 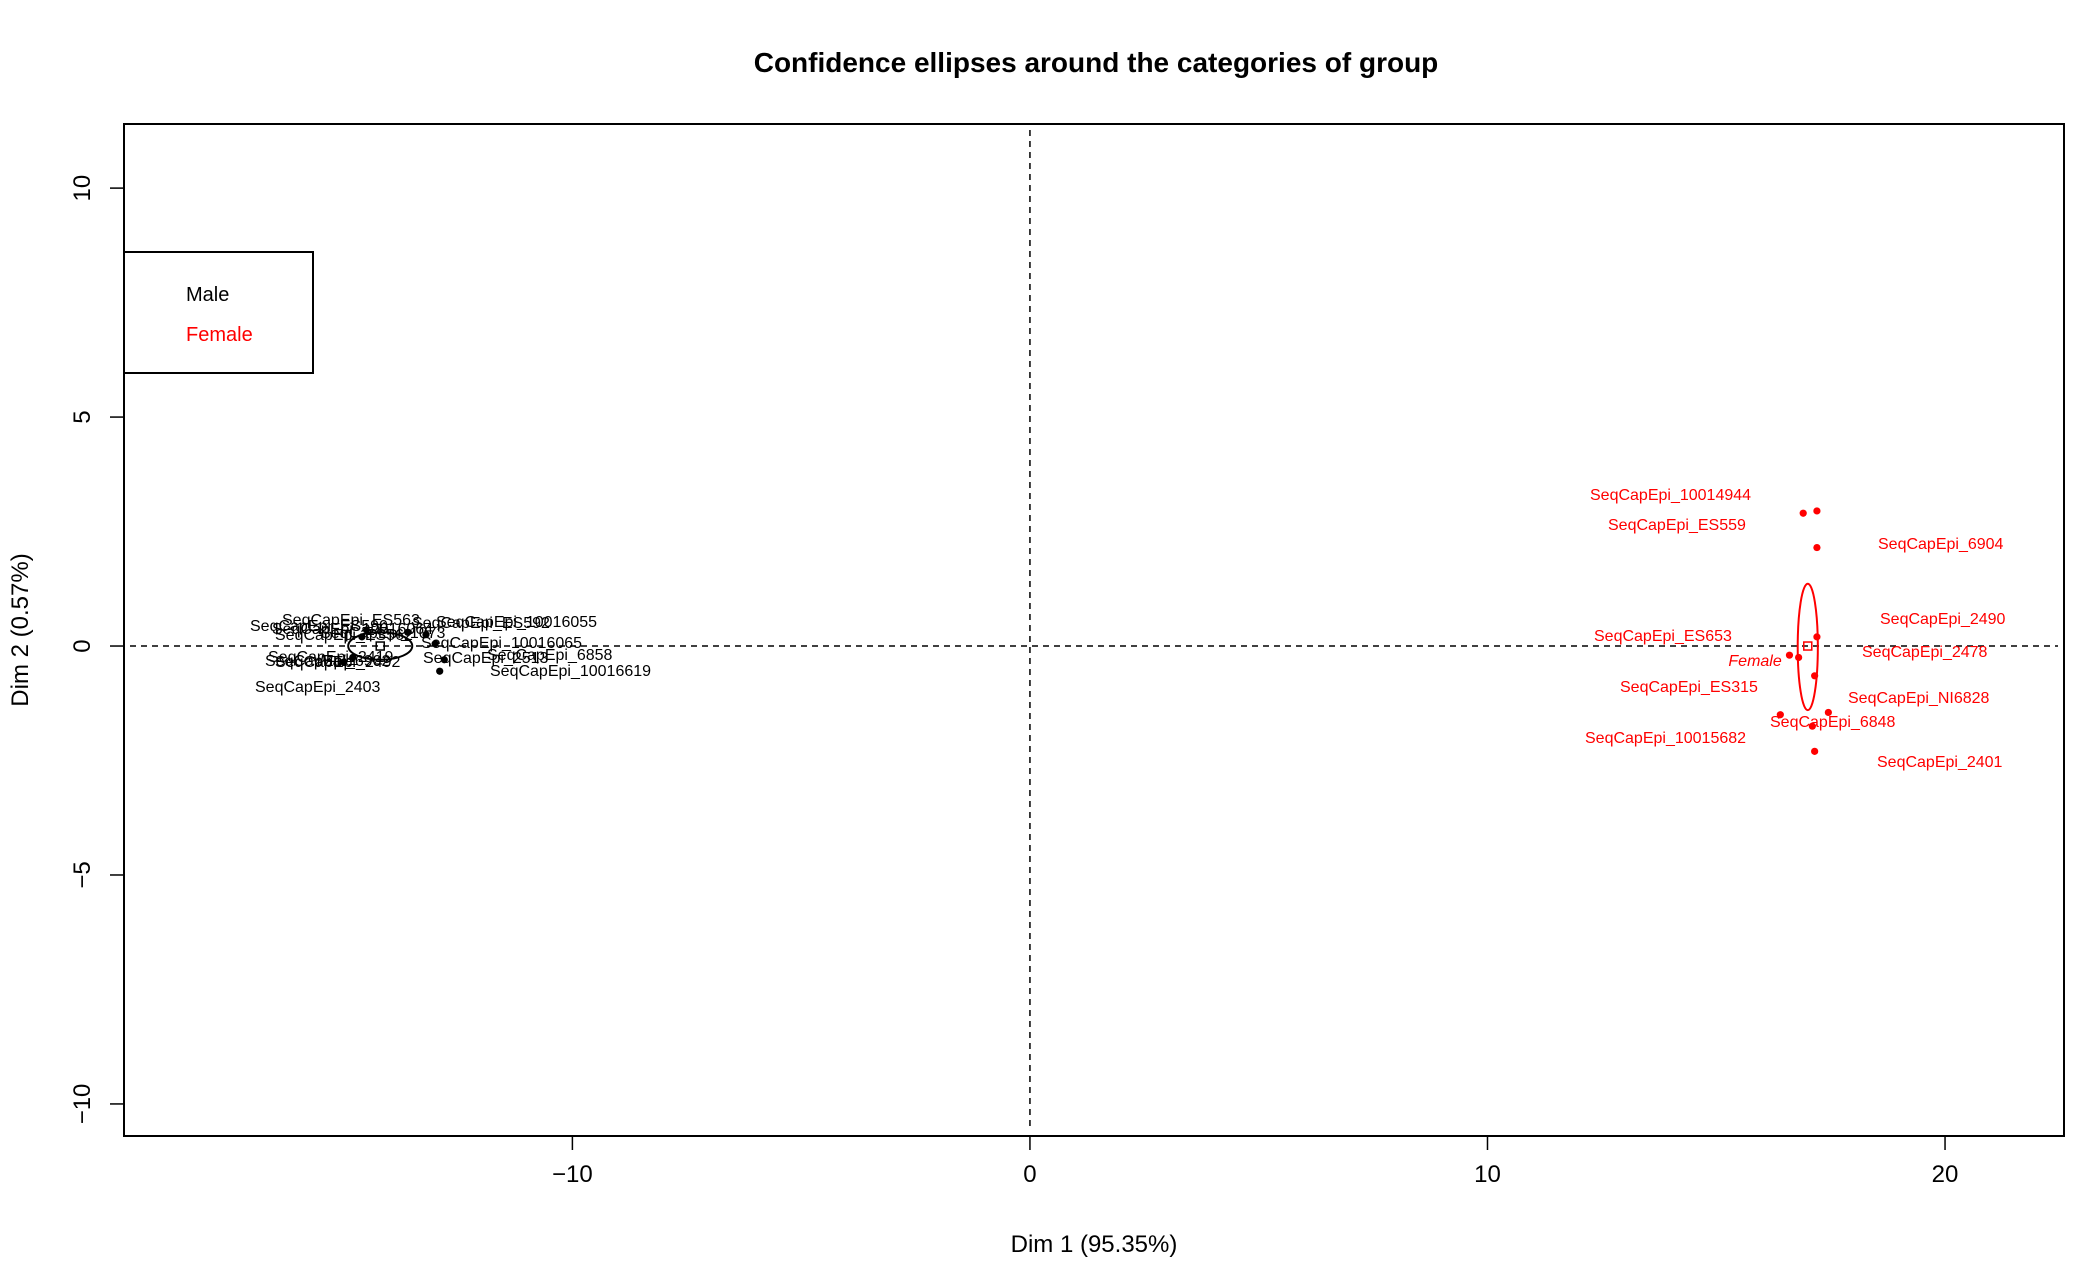 What do you see at coordinates (1670, 495) in the screenshot?
I see `female-point-label: SeqCapEpi_10014944` at bounding box center [1670, 495].